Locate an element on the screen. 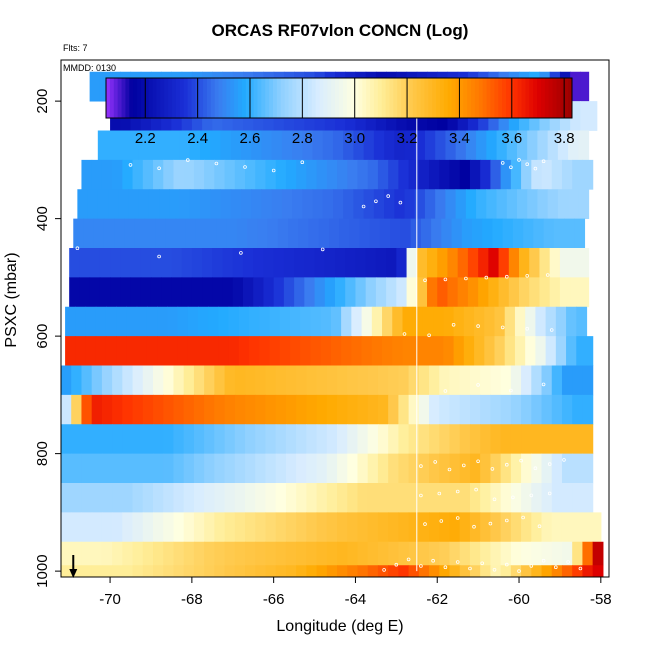  colorbar-frame is located at coordinates (339, 98).